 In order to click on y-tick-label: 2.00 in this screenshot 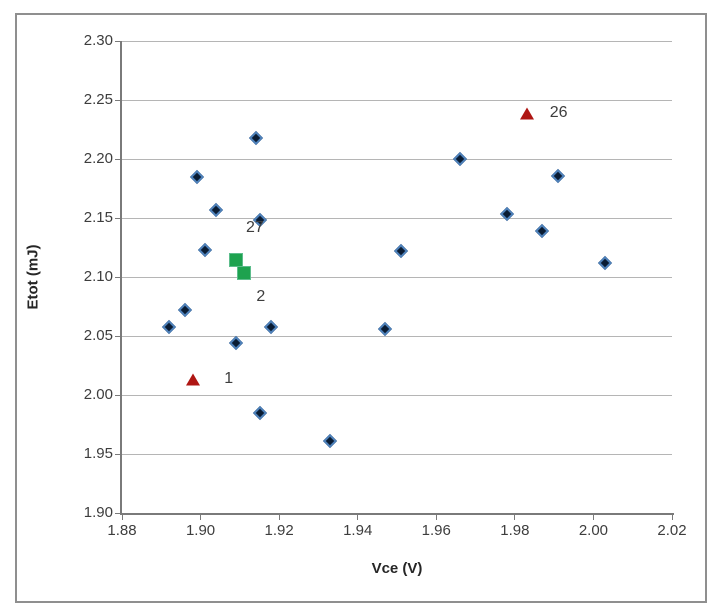, I will do `click(98, 394)`.